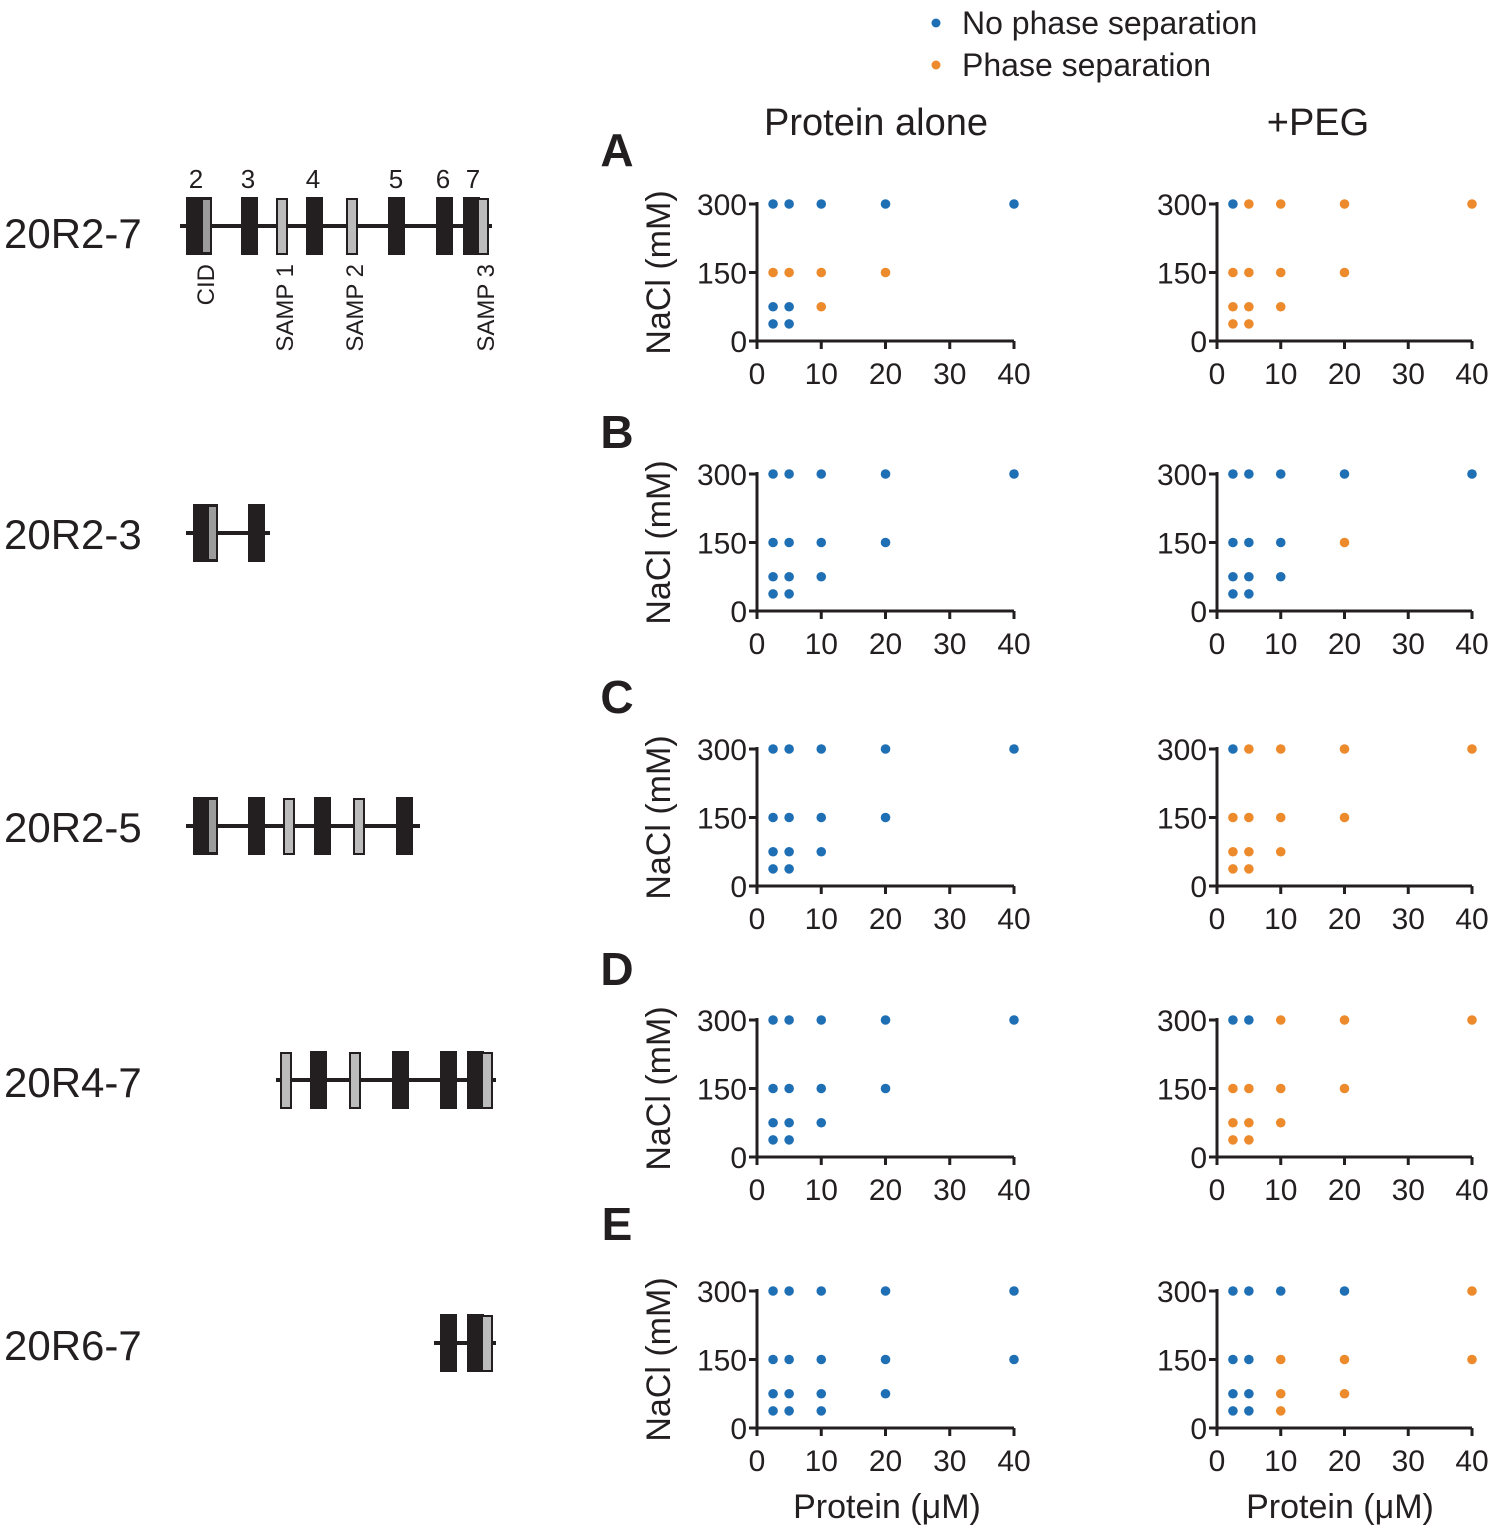 This screenshot has width=1496, height=1536. I want to click on column-title-protein-alone: Protein alone, so click(876, 123).